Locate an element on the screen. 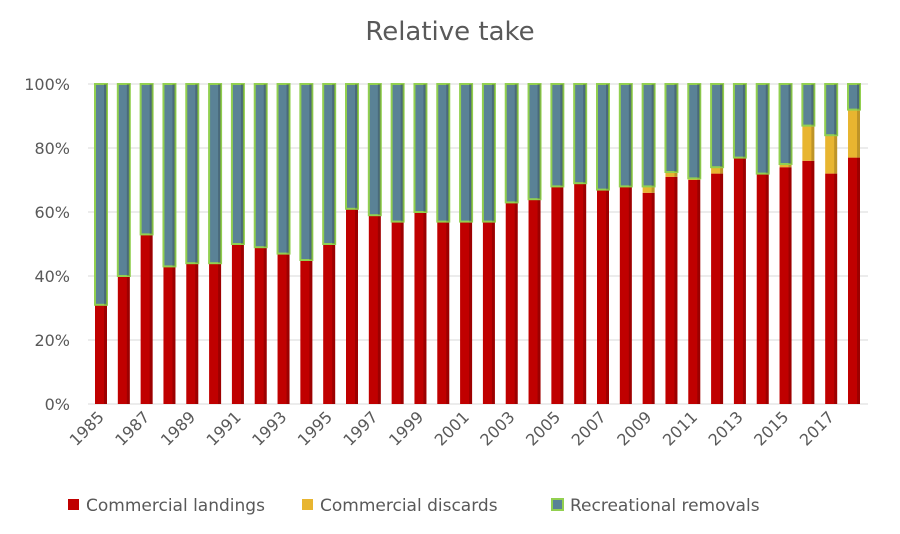 The height and width of the screenshot is (534, 900). x-tick-label: 2011 is located at coordinates (680, 428).